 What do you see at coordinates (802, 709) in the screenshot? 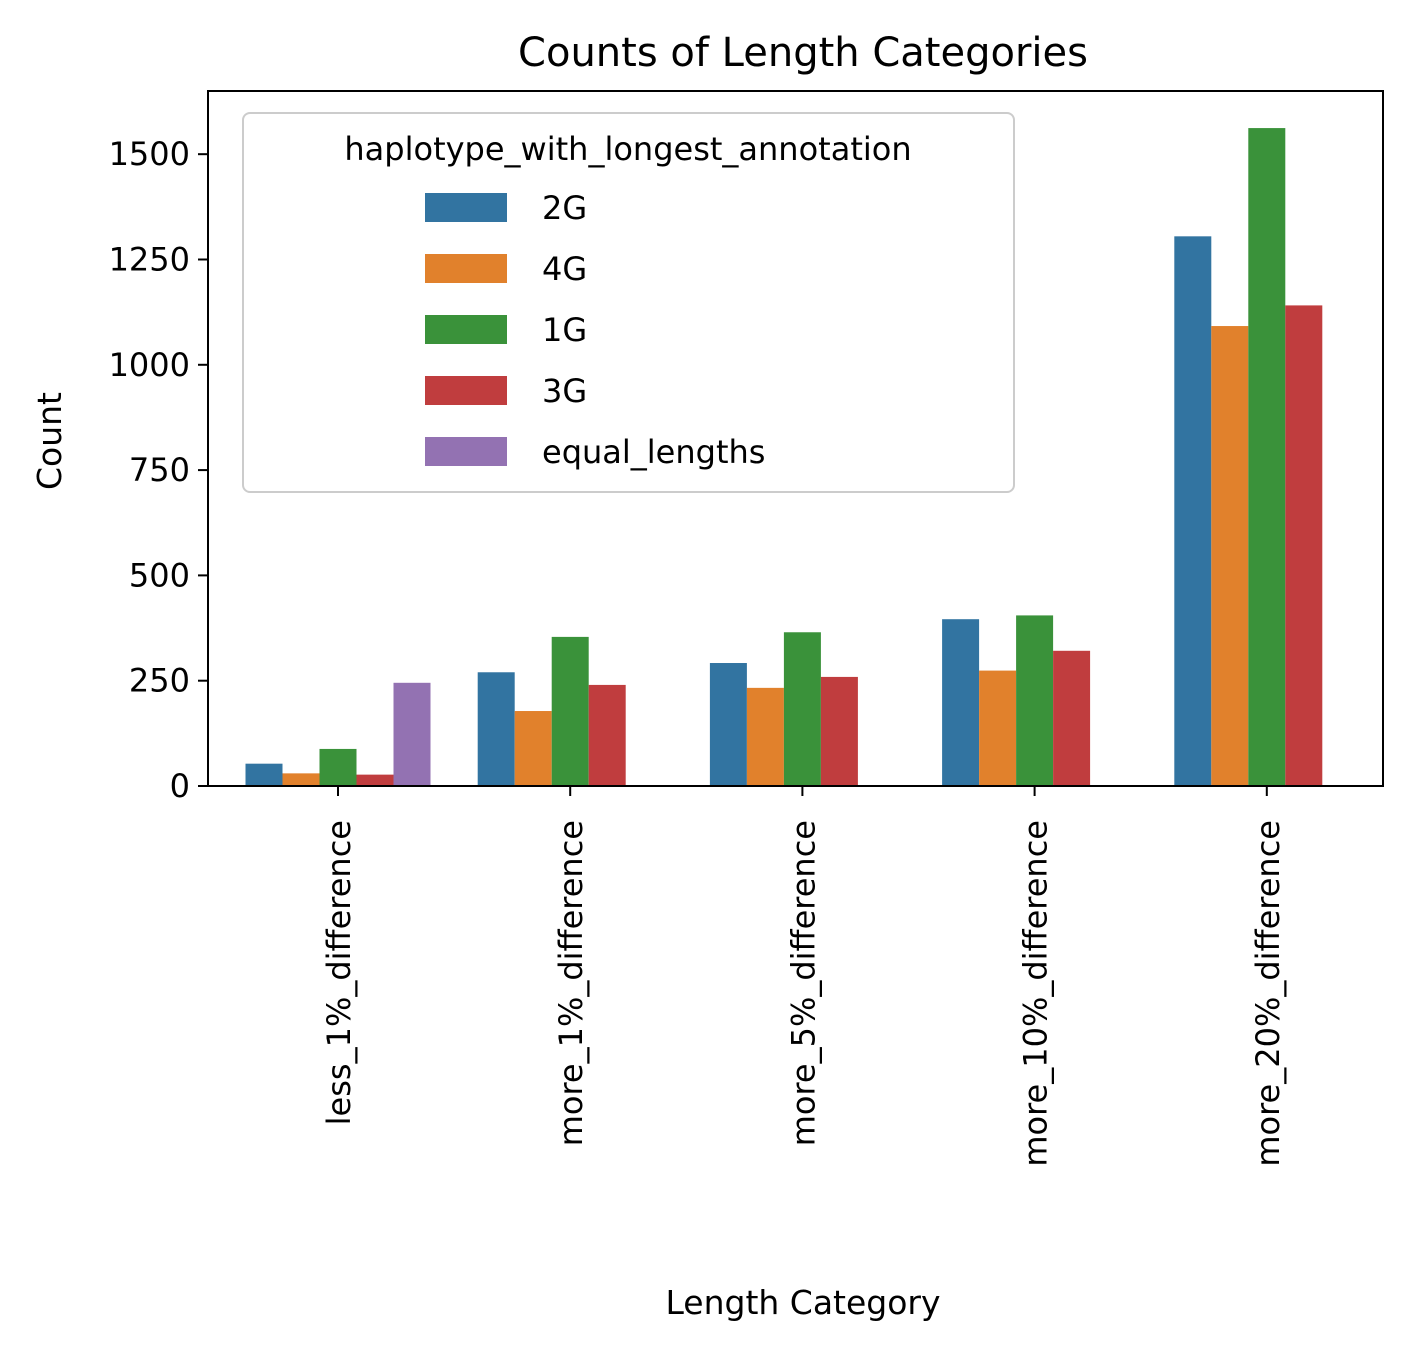
I see `bar-1G-more_5%_difference` at bounding box center [802, 709].